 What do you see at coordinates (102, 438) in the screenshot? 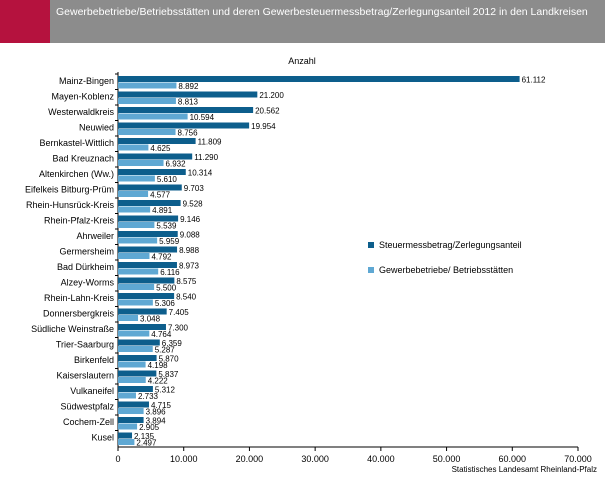
I see `category-label: Kusel` at bounding box center [102, 438].